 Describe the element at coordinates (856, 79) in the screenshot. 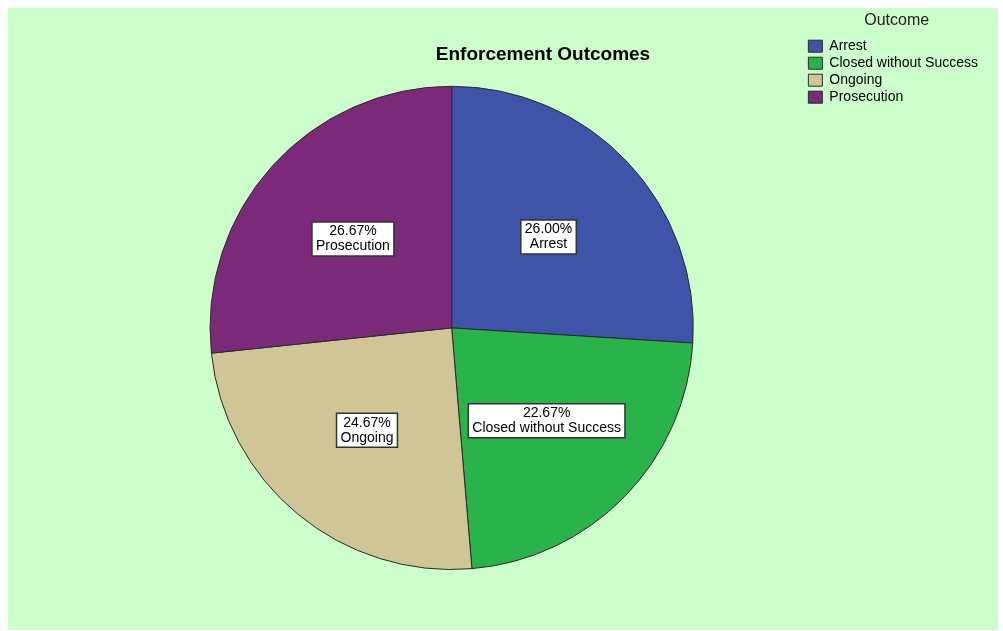

I see `legend-label: Ongoing` at that location.